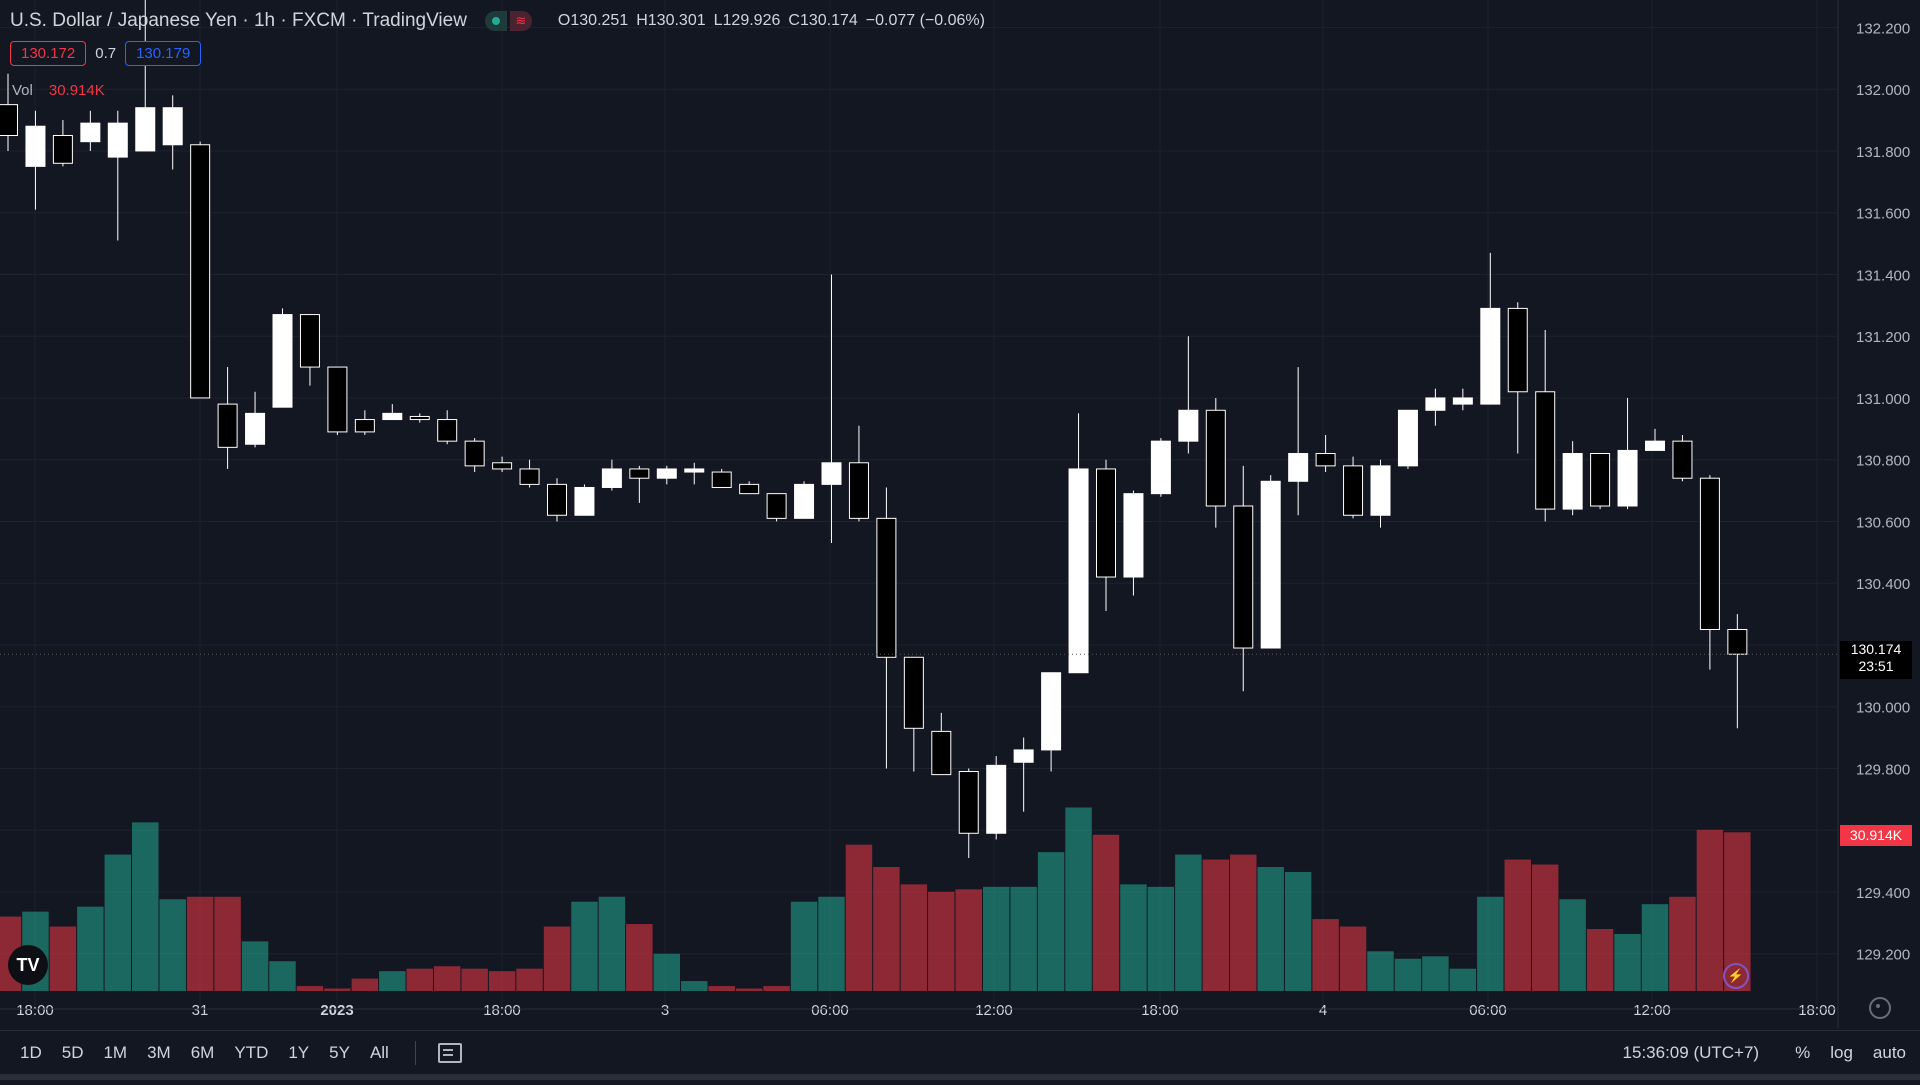 The width and height of the screenshot is (1920, 1085). Describe the element at coordinates (379, 1052) in the screenshot. I see `range-all-button: All` at that location.